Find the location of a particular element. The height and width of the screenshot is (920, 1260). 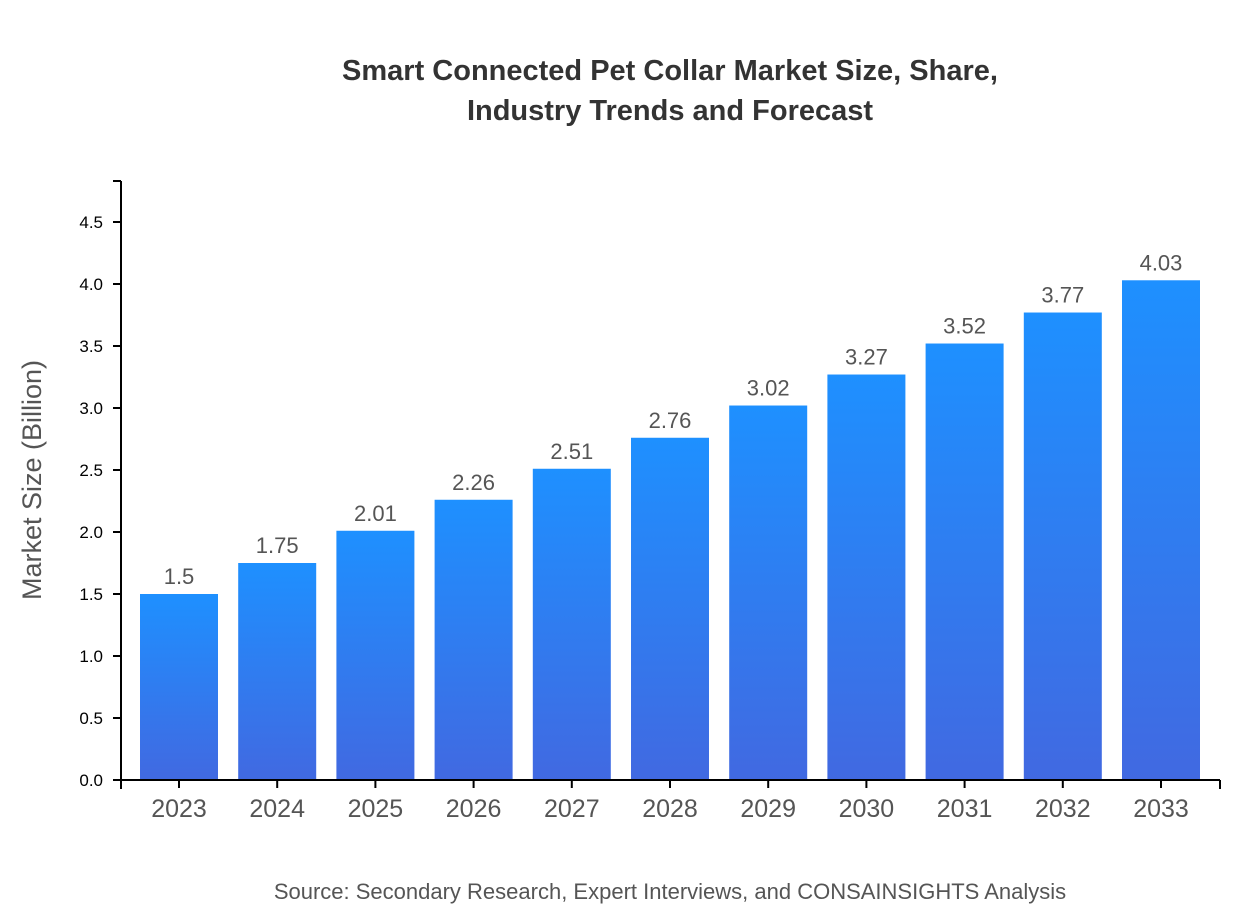

y-tick-label: 2.0 is located at coordinates (91, 532).